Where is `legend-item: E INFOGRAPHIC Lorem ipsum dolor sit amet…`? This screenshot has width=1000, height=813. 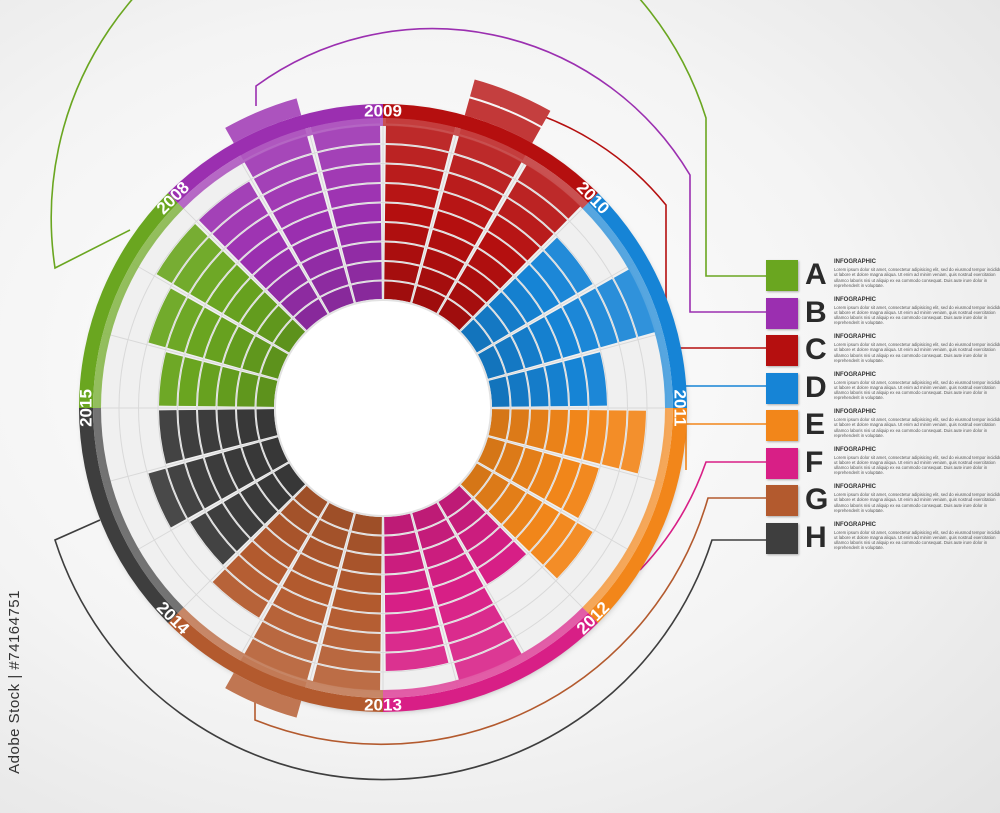
legend-item: E INFOGRAPHIC Lorem ipsum dolor sit amet… is located at coordinates (883, 427).